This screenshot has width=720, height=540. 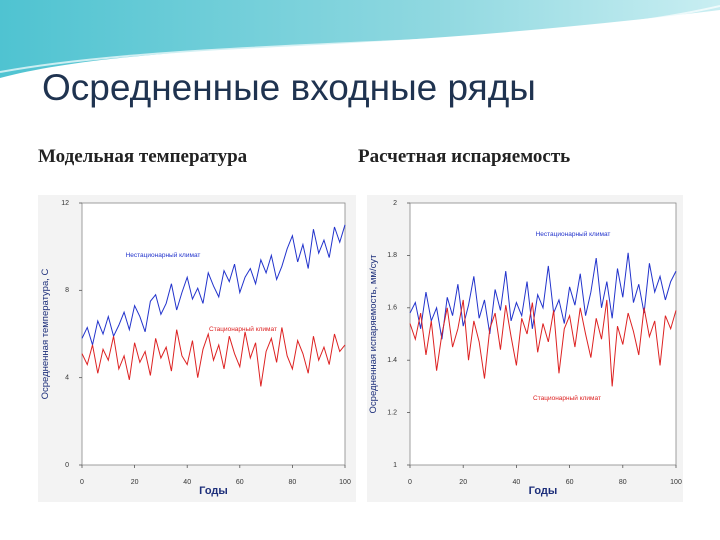 I want to click on slide-title: Осредненные входные ряды, so click(x=289, y=87).